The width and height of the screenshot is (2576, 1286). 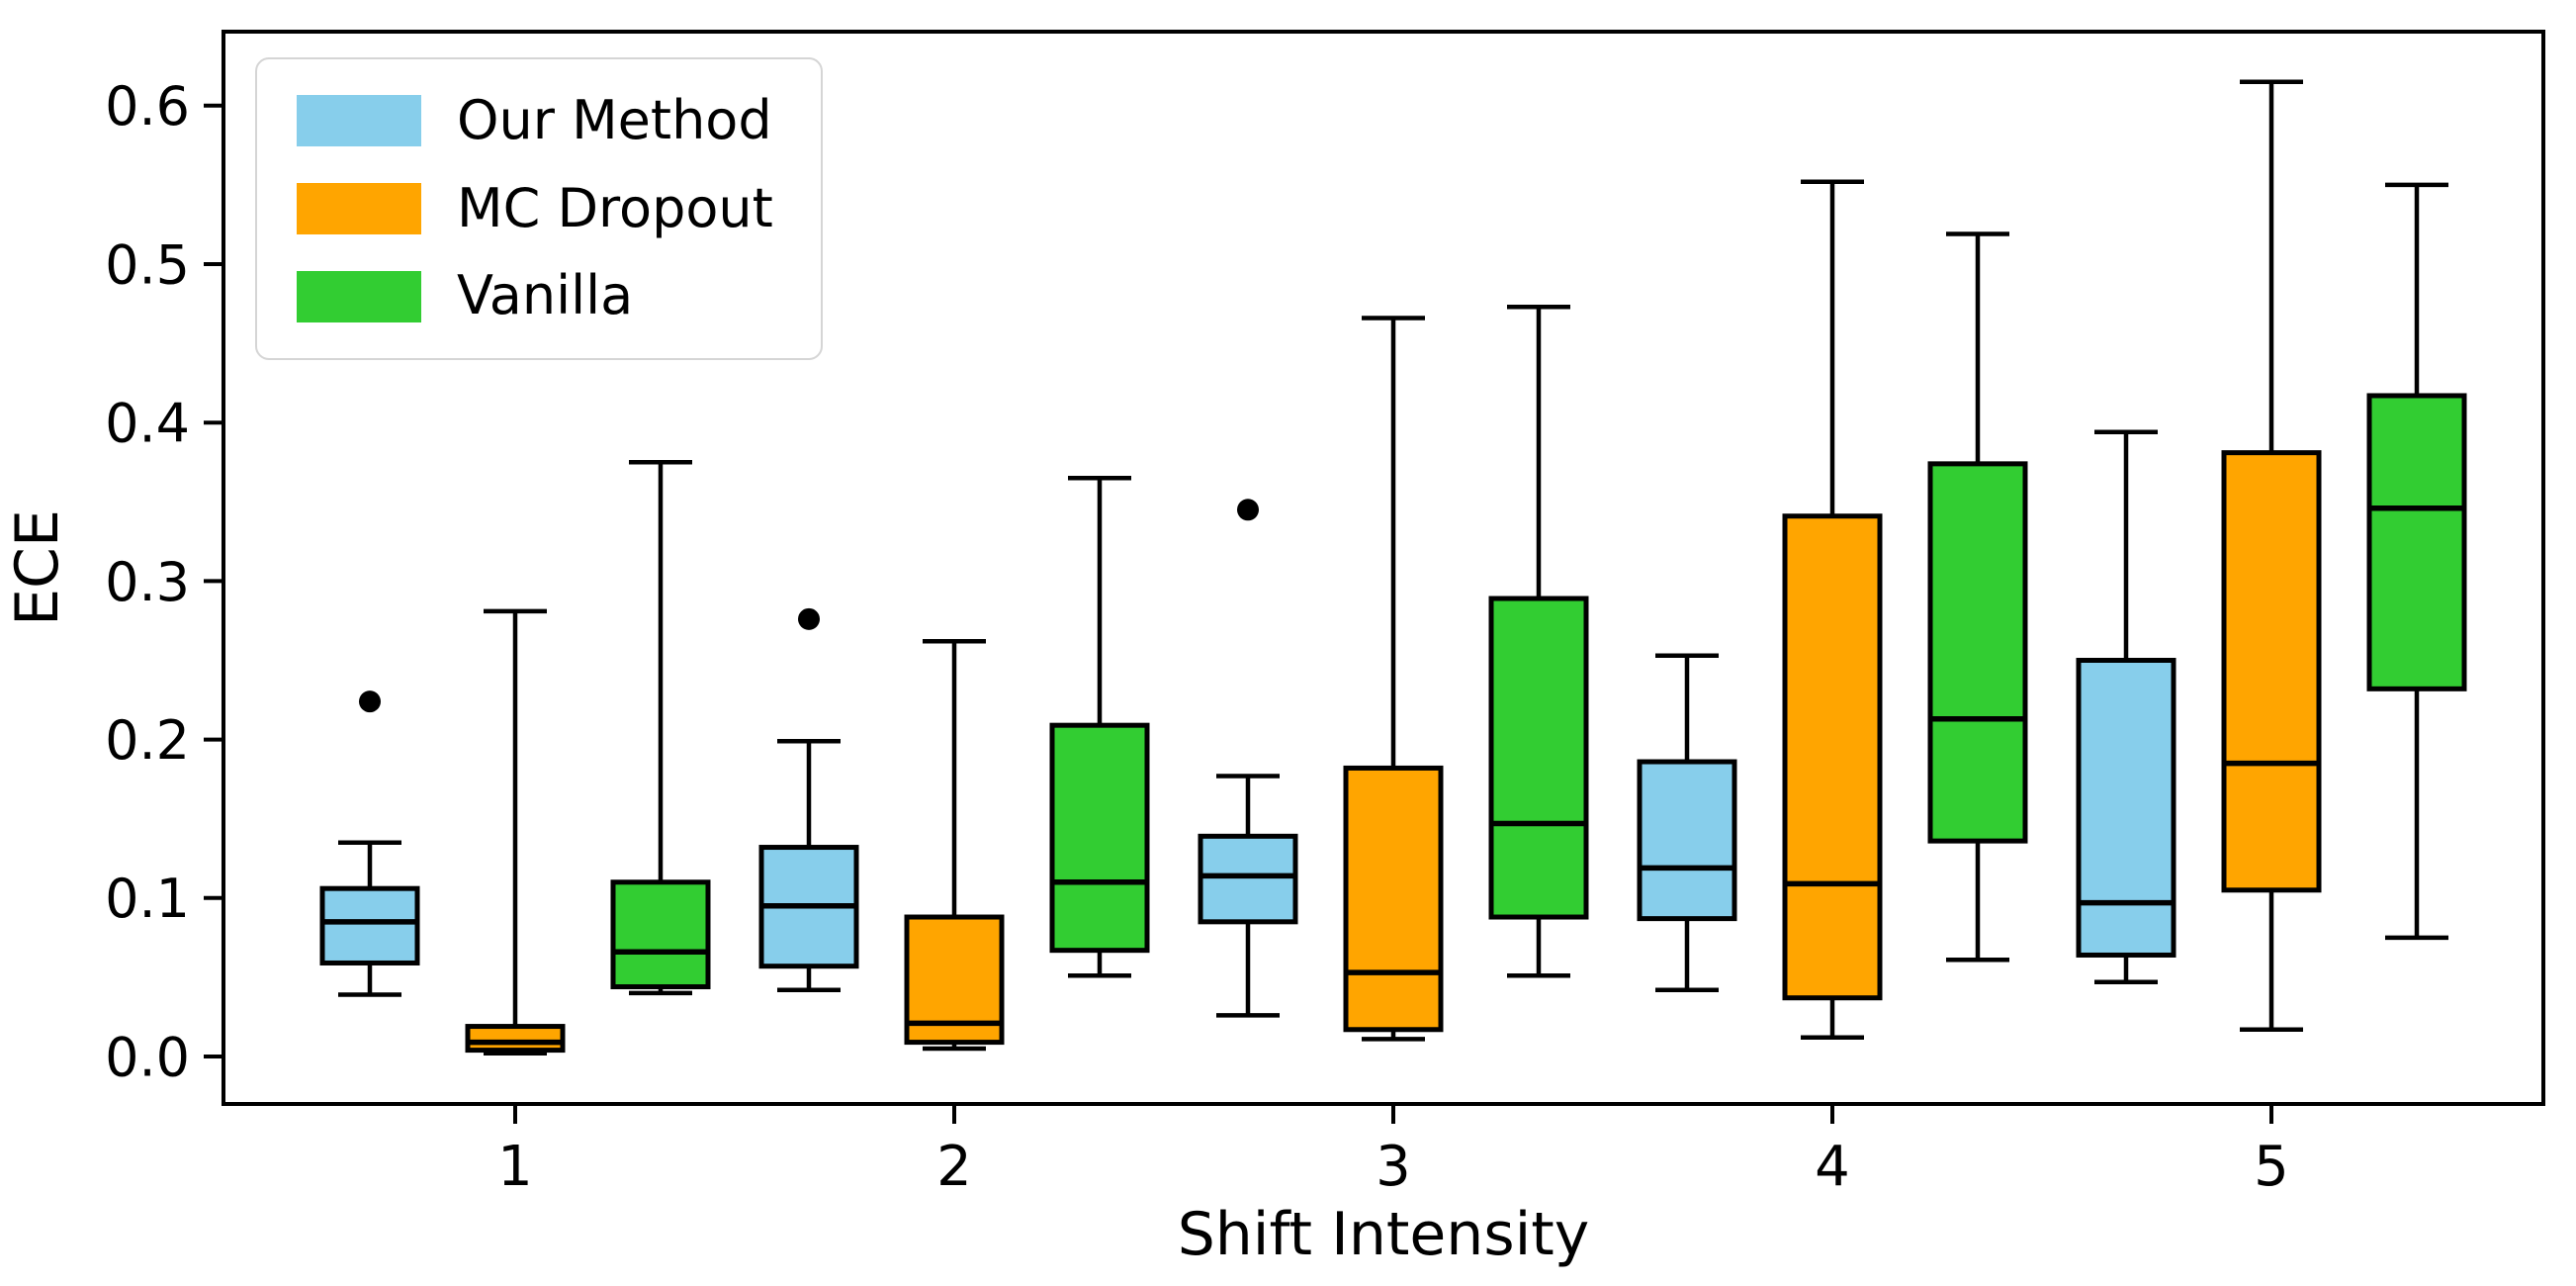 I want to click on legend-swatch-mc-dropout, so click(x=359, y=209).